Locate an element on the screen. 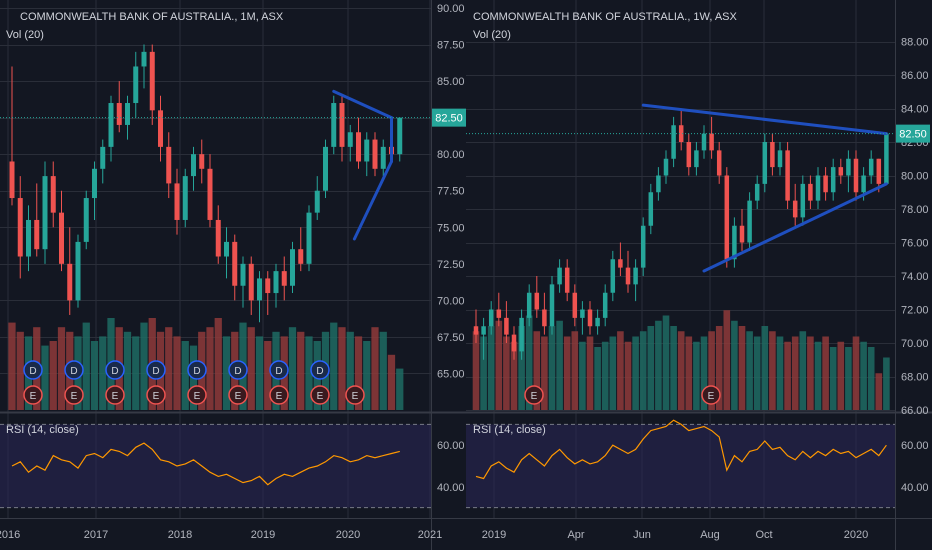  monthly-last-price-text: 82.50 is located at coordinates (449, 119).